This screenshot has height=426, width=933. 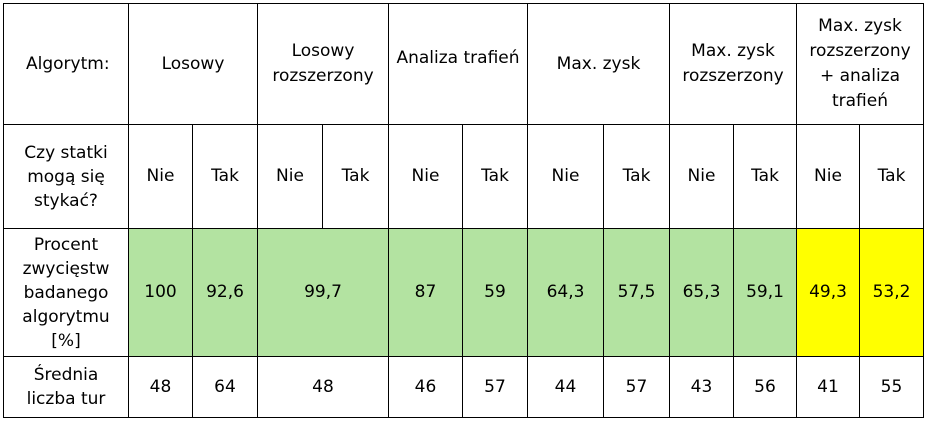 What do you see at coordinates (425, 292) in the screenshot?
I see `win-percent-cell: 87` at bounding box center [425, 292].